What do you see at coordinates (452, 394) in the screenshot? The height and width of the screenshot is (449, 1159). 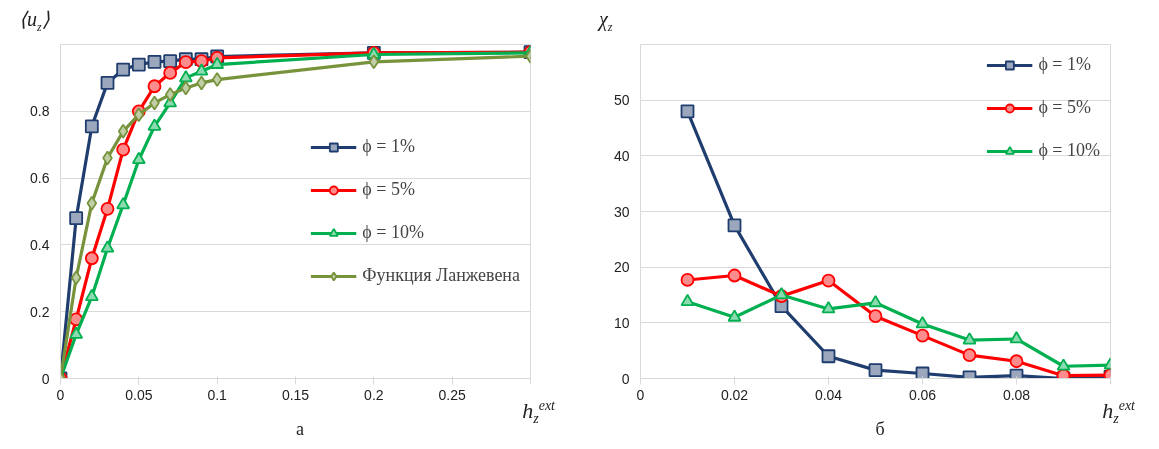 I see `x-tick-label: 0.25` at bounding box center [452, 394].